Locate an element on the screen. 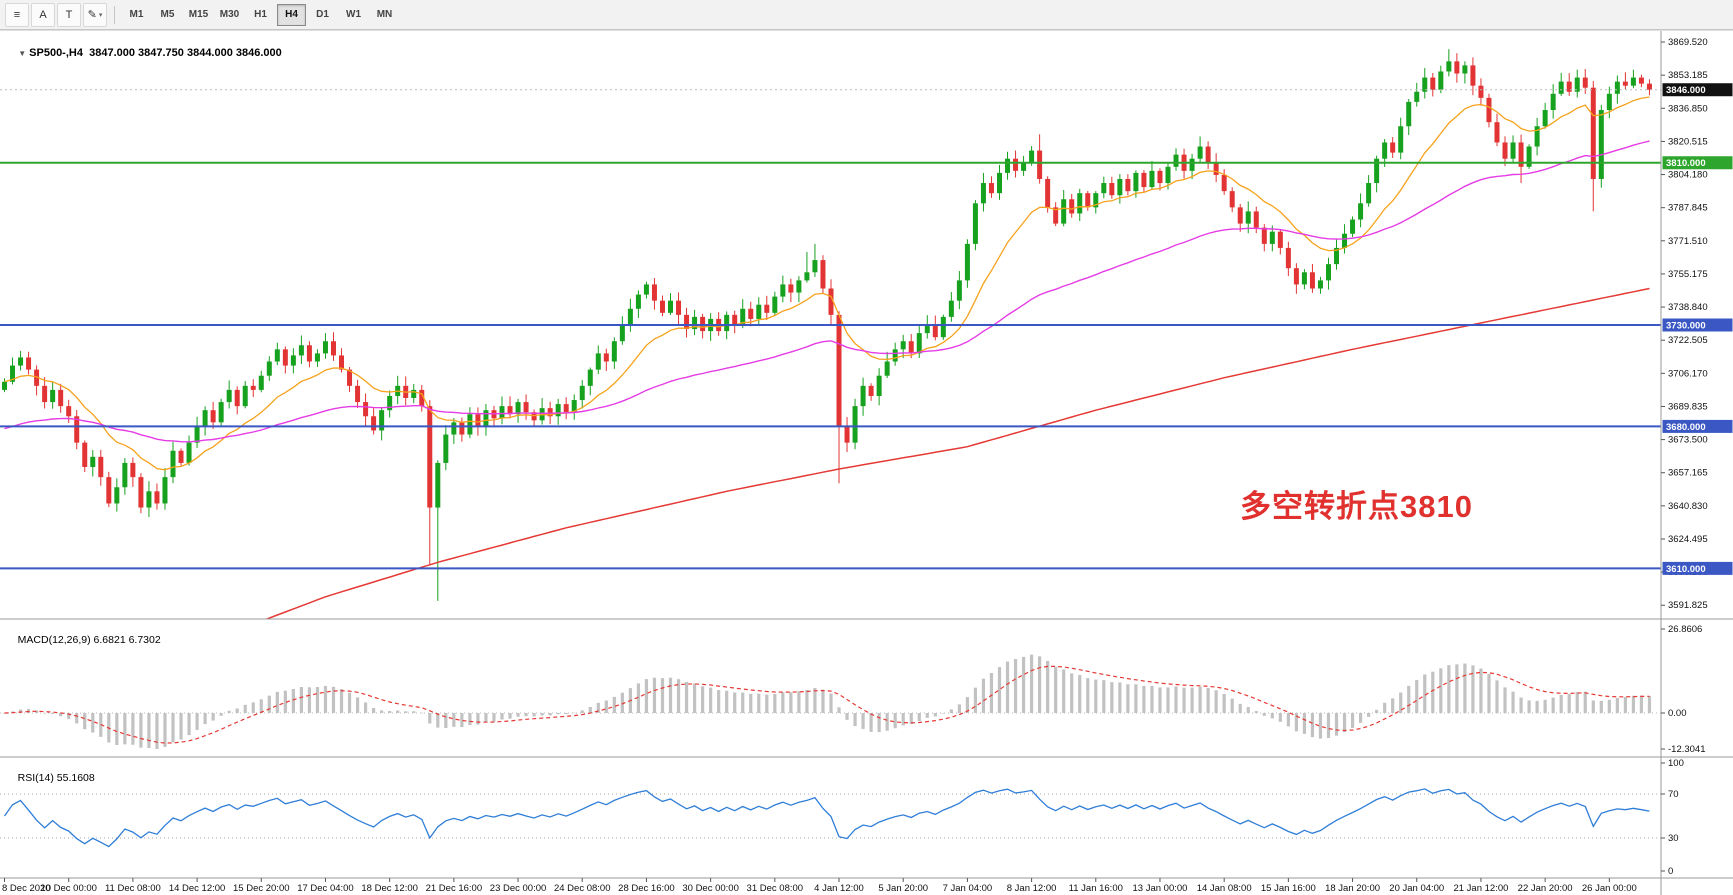  timeframe-button-D1: D1 is located at coordinates (322, 14).